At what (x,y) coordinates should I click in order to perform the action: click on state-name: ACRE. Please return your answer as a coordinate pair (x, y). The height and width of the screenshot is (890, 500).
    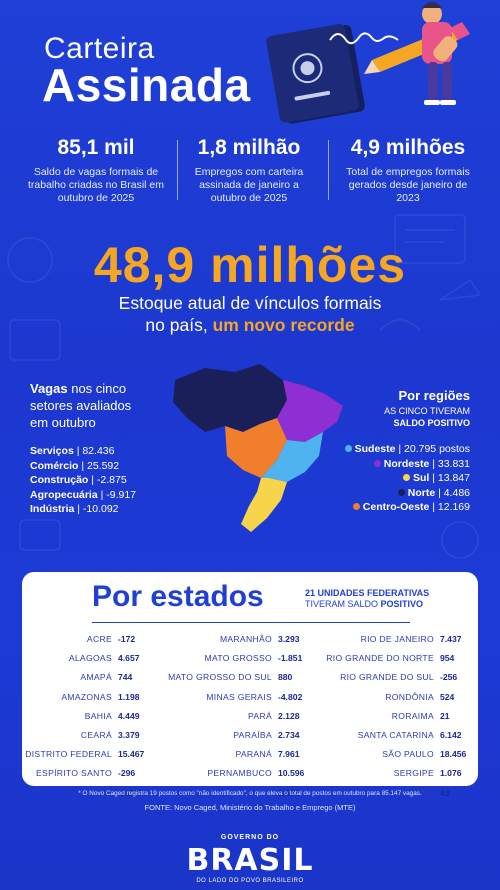
    Looking at the image, I should click on (99, 639).